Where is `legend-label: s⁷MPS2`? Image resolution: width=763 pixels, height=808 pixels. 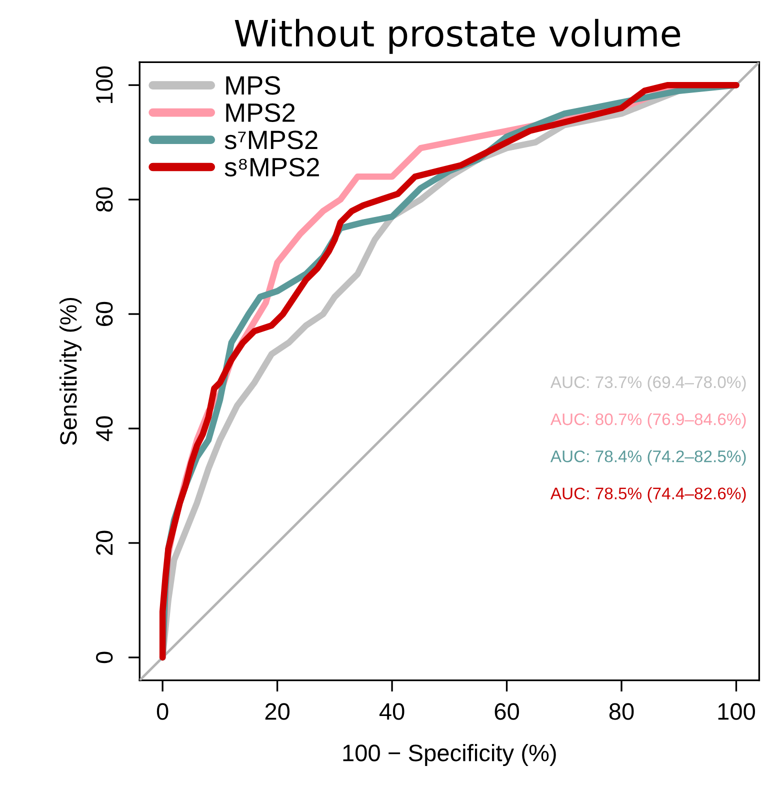
legend-label: s⁷MPS2 is located at coordinates (271, 140).